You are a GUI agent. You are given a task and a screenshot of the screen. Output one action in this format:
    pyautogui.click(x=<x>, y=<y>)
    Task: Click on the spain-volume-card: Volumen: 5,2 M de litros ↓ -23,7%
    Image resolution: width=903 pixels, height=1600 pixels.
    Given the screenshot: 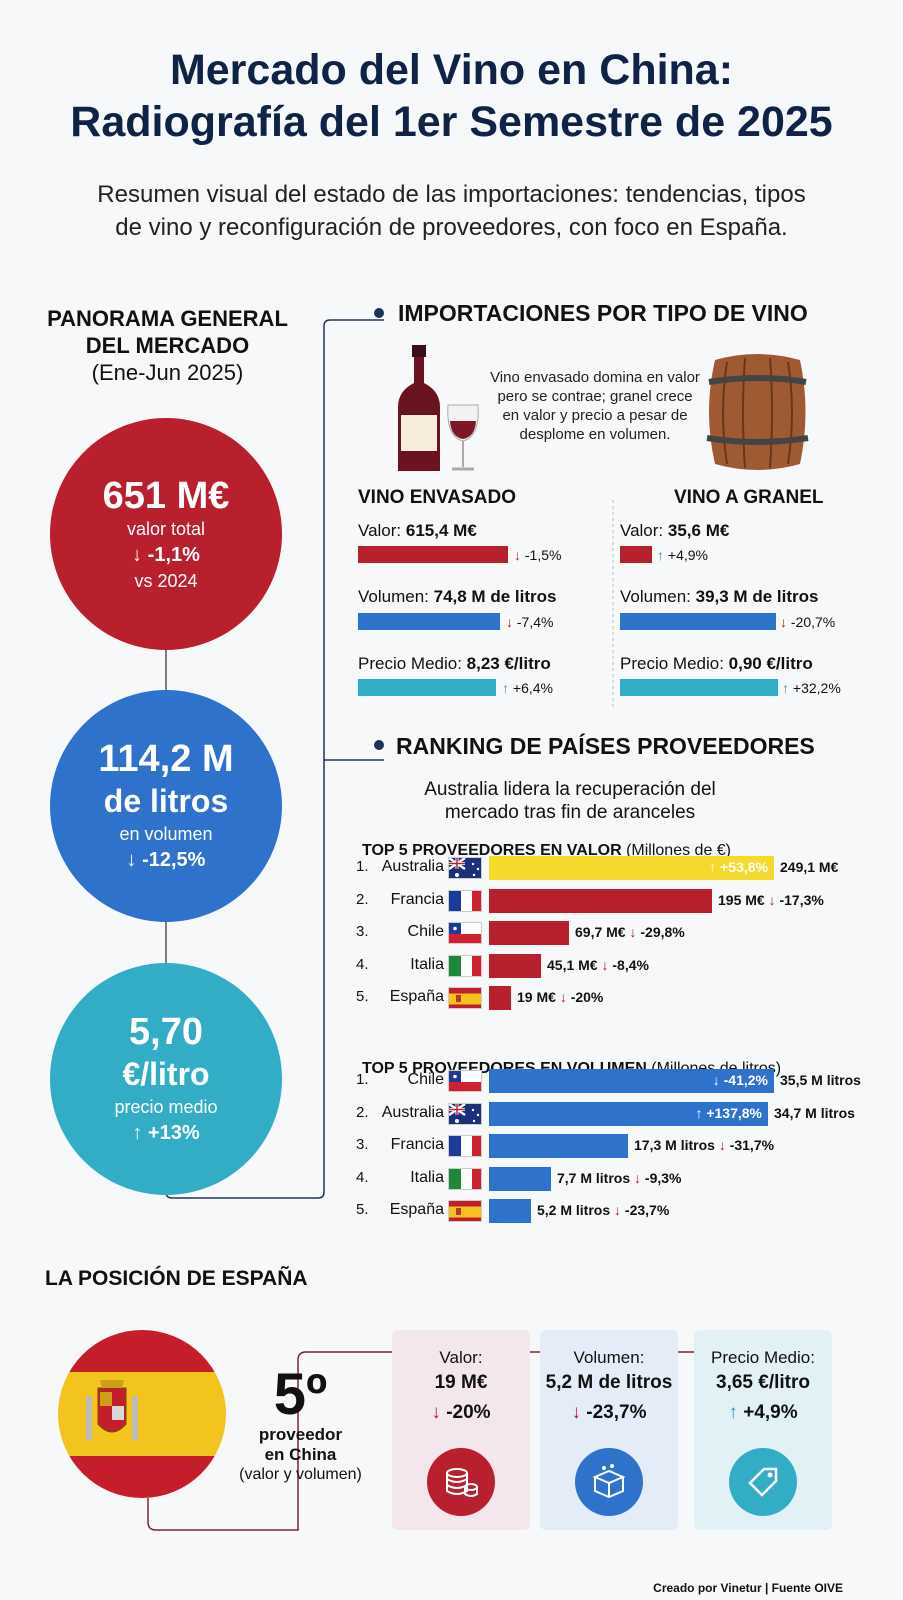 What is the action you would take?
    pyautogui.click(x=609, y=1430)
    